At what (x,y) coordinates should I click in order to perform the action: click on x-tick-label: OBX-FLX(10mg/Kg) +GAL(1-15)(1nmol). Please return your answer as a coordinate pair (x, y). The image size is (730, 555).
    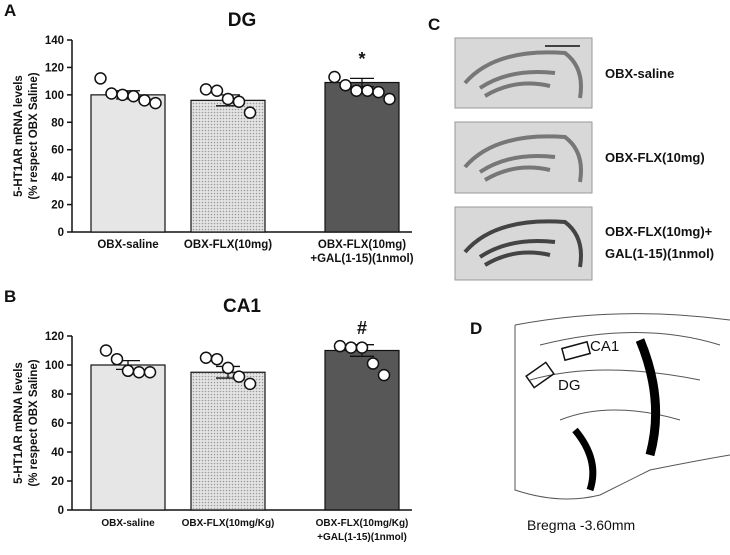
    Looking at the image, I should click on (362, 530).